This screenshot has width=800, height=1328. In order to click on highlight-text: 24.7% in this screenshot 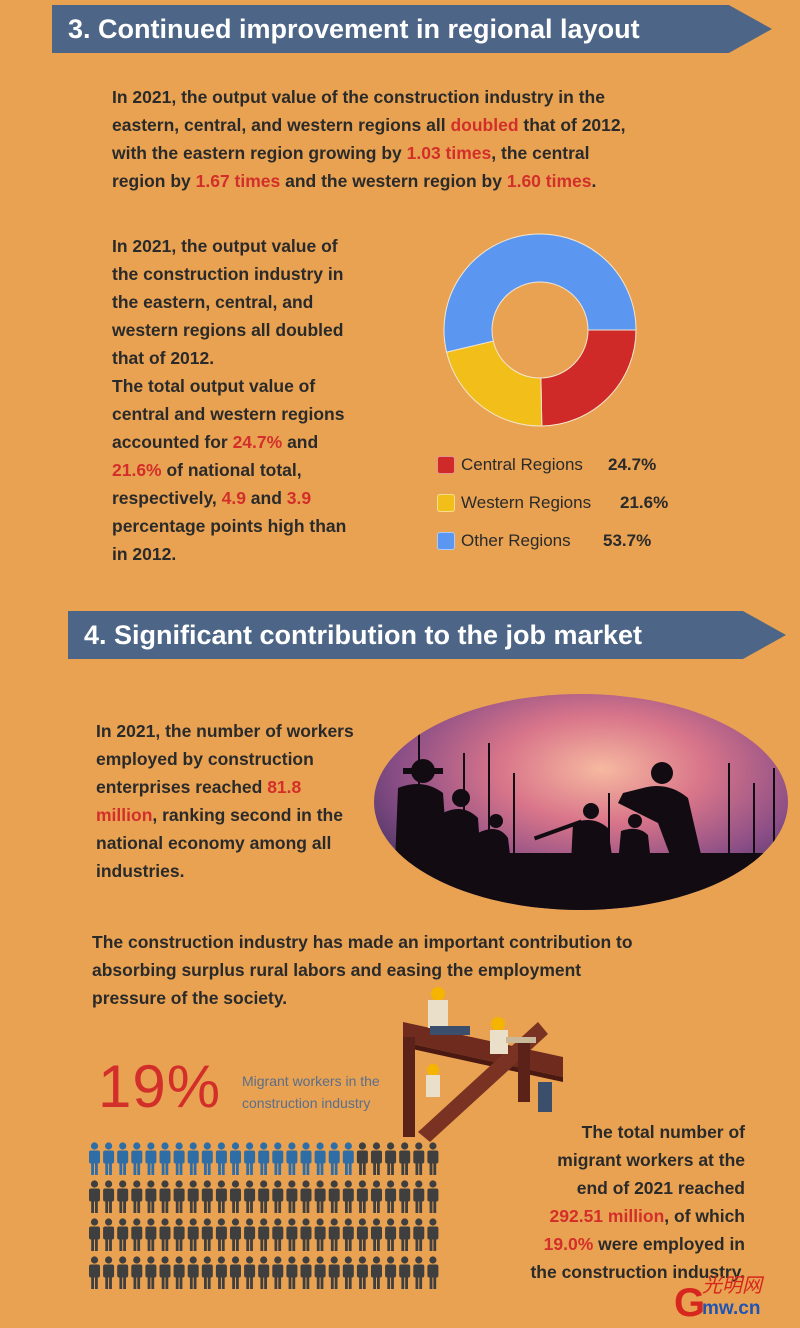, I will do `click(257, 442)`.